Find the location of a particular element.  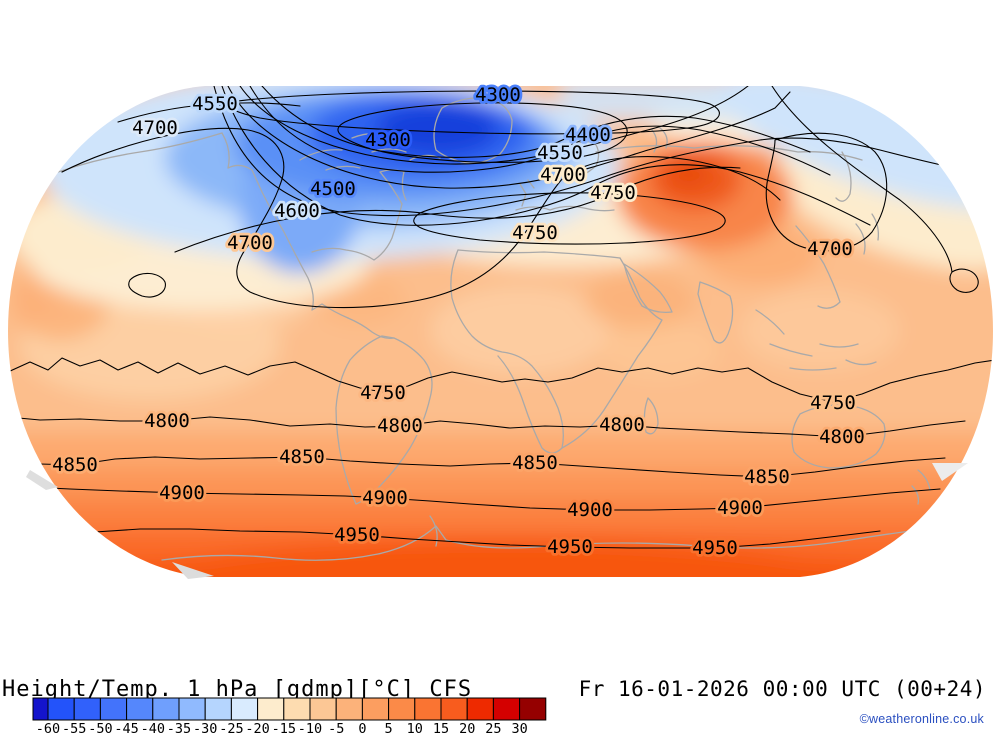

contour-label: 4400 is located at coordinates (588, 135).